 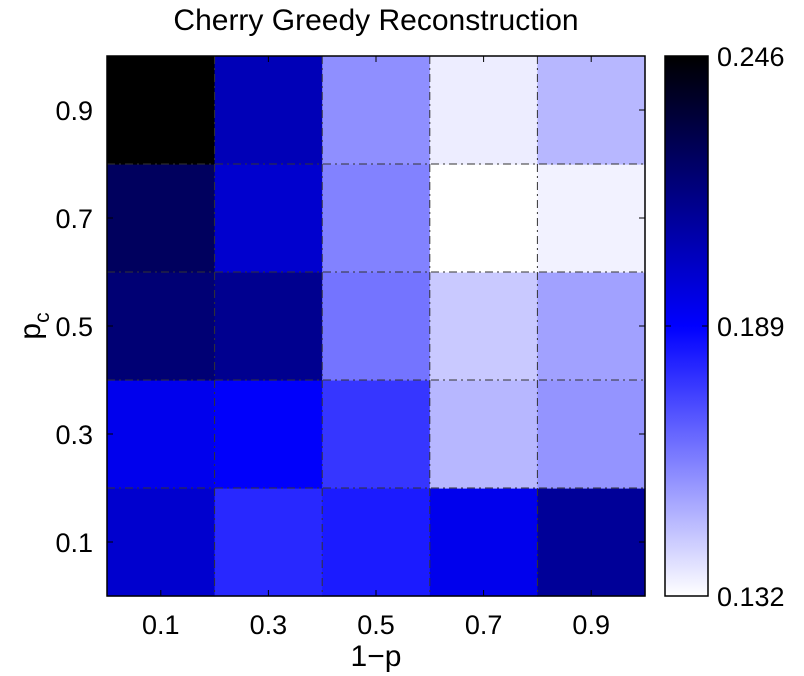 I want to click on y-axis-label-main: p, so click(x=30, y=331).